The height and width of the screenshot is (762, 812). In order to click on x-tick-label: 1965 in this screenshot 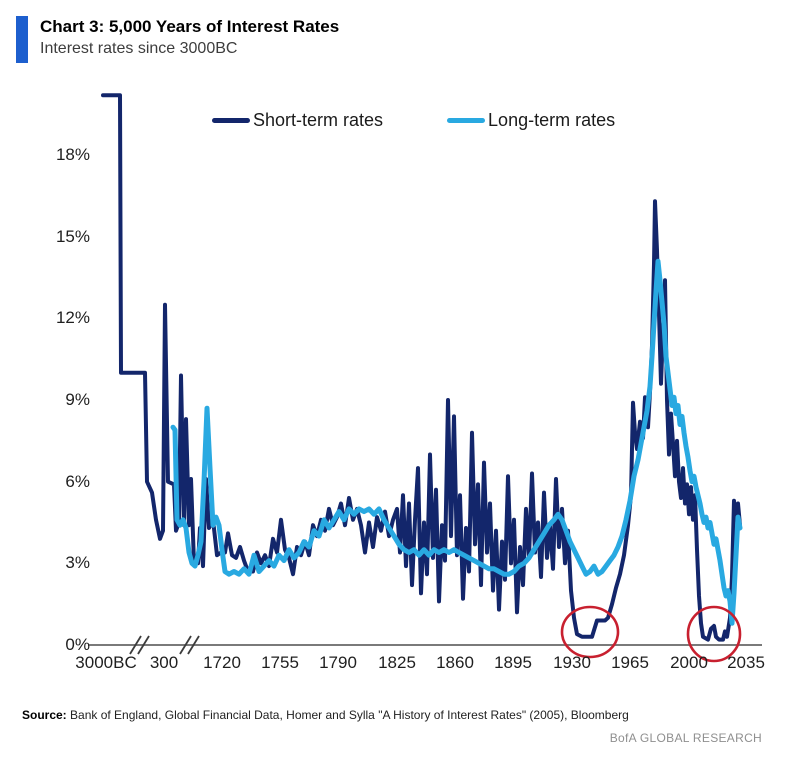, I will do `click(630, 662)`.